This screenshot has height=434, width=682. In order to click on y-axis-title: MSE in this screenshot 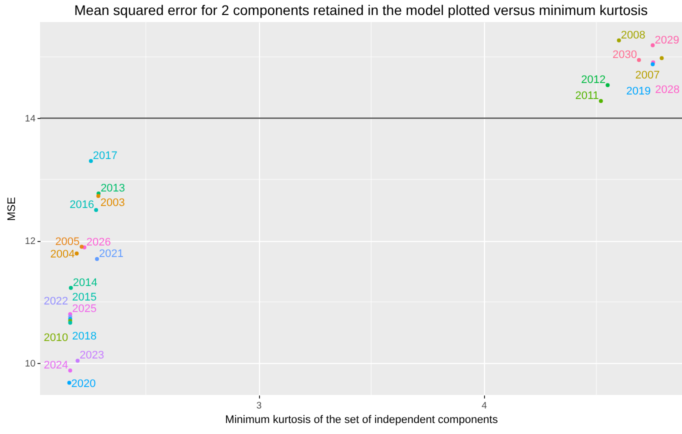, I will do `click(12, 209)`.